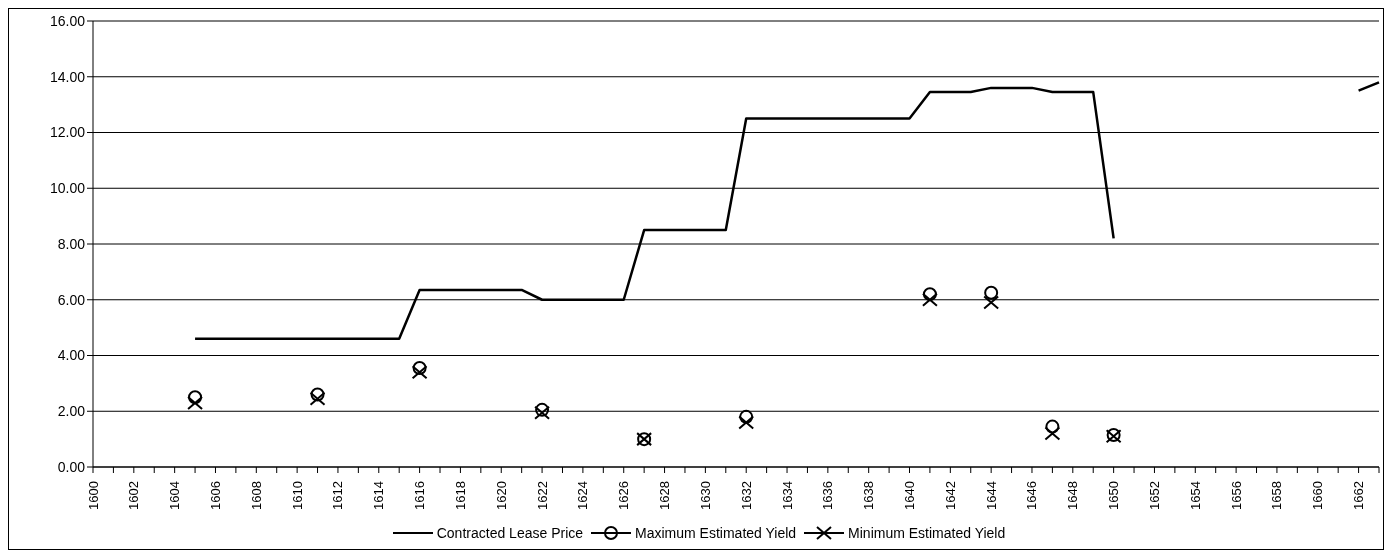  I want to click on x-tick-label: 1632, so click(746, 495).